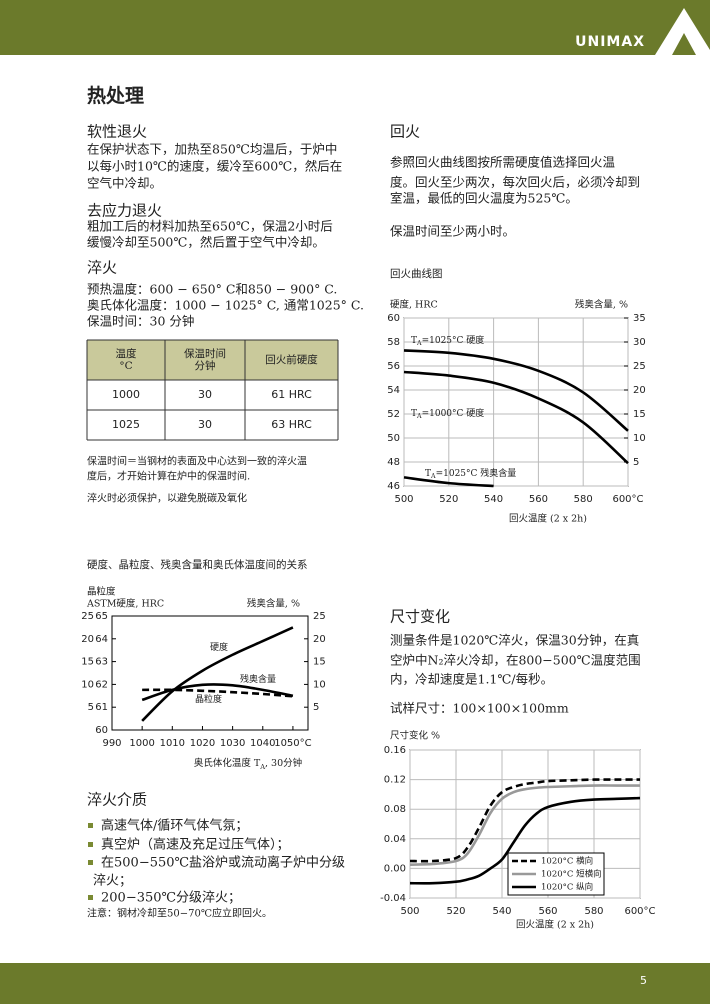  Describe the element at coordinates (476, 473) in the screenshot. I see `text-part: =1025°C 残奥含量` at that location.